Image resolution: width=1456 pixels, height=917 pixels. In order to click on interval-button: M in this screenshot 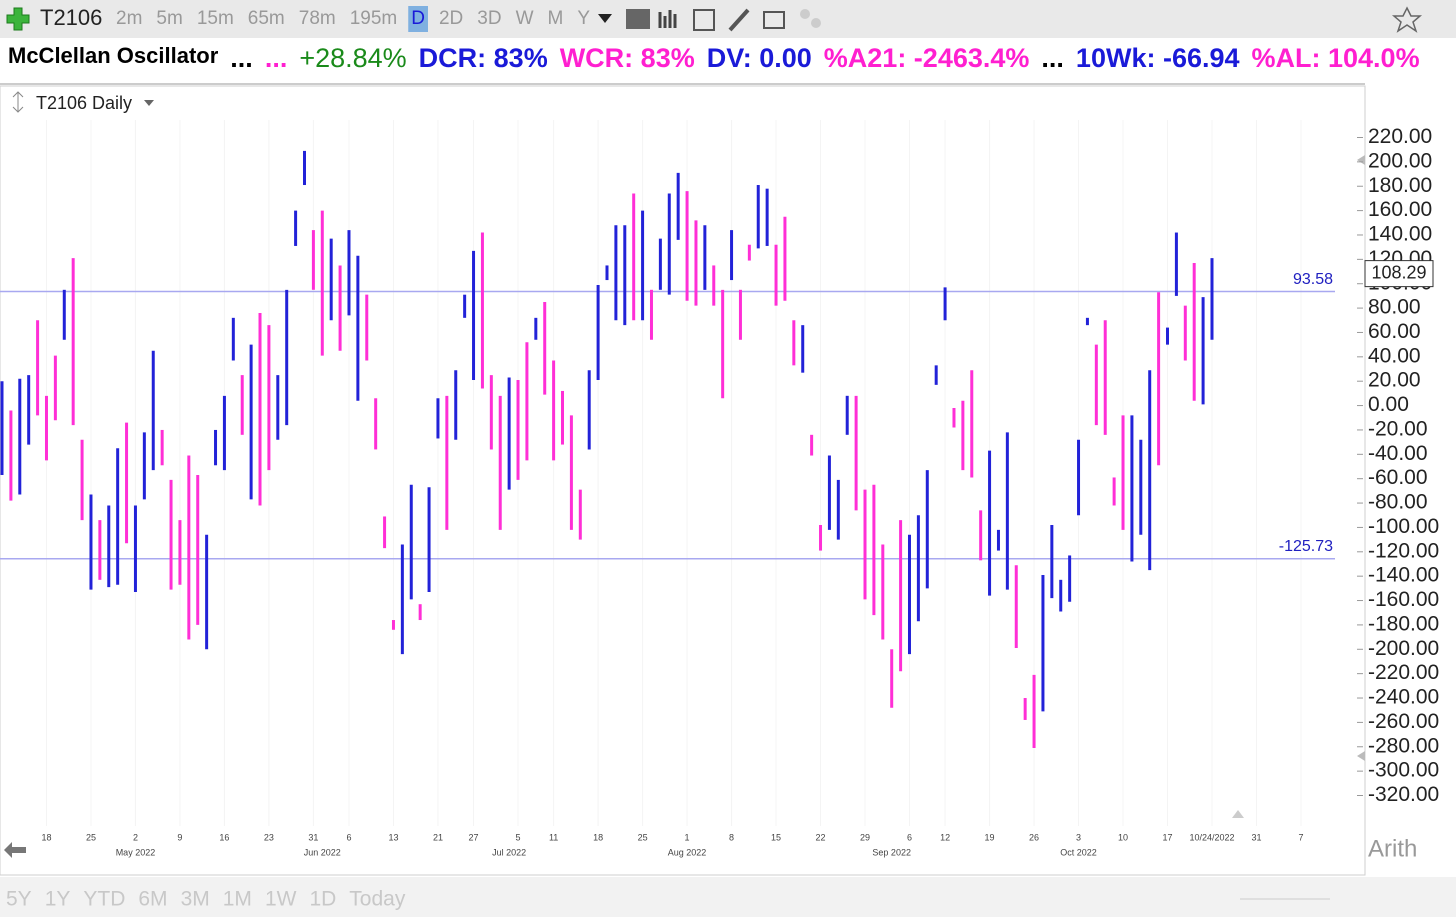, I will do `click(556, 18)`.